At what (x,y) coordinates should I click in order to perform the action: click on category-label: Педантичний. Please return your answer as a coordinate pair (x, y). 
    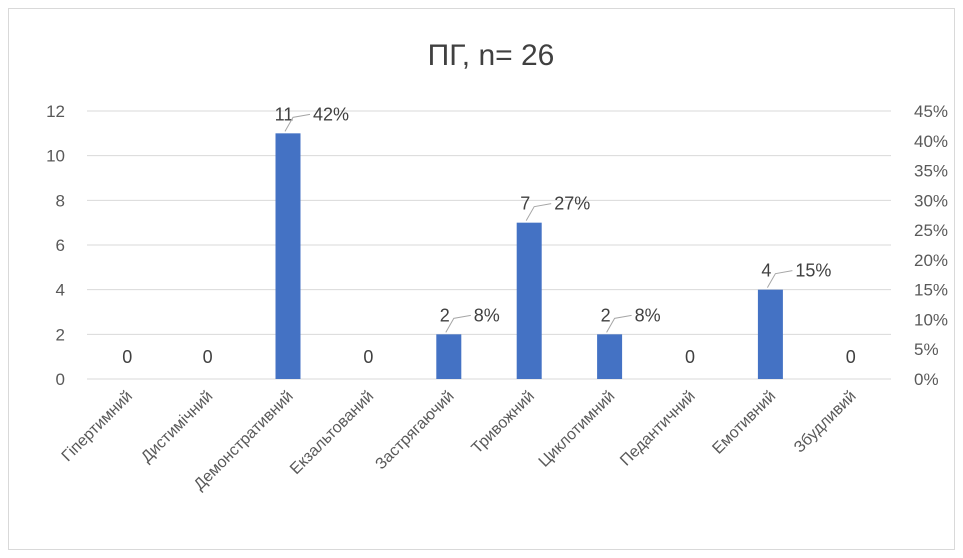
    Looking at the image, I should click on (658, 429).